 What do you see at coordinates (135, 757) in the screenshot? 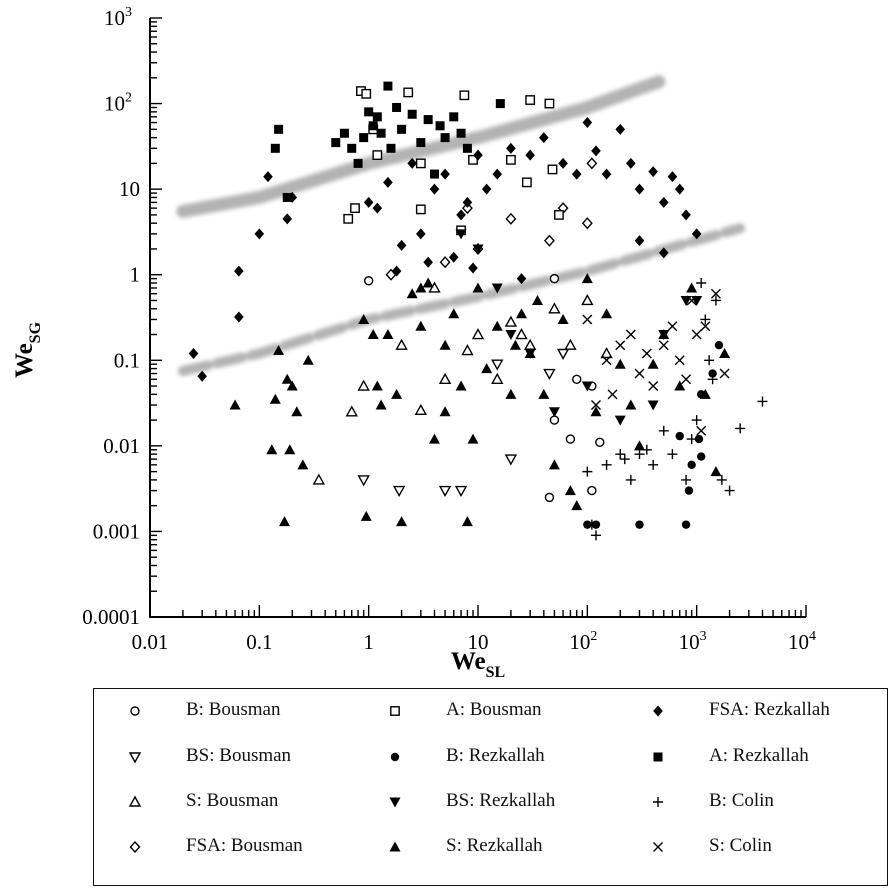
I see `legend-marker` at bounding box center [135, 757].